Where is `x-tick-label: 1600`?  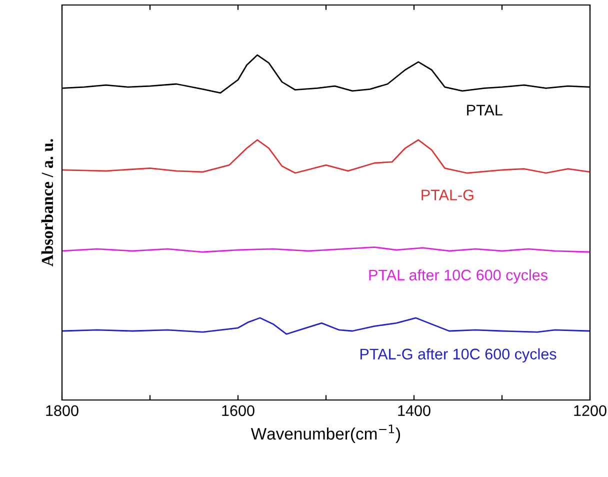 x-tick-label: 1600 is located at coordinates (238, 410).